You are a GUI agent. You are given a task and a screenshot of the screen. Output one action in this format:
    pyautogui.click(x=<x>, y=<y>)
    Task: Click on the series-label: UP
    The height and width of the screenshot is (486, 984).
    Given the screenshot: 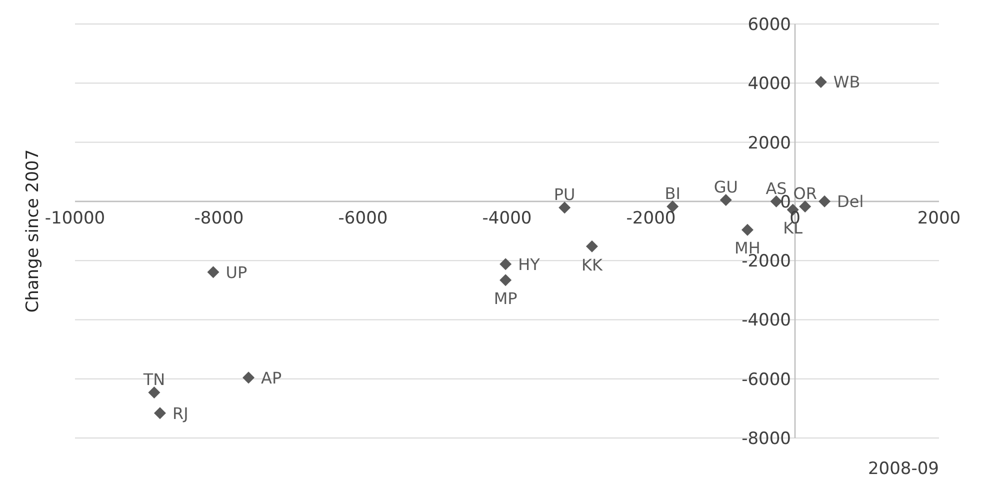 What is the action you would take?
    pyautogui.click(x=237, y=272)
    